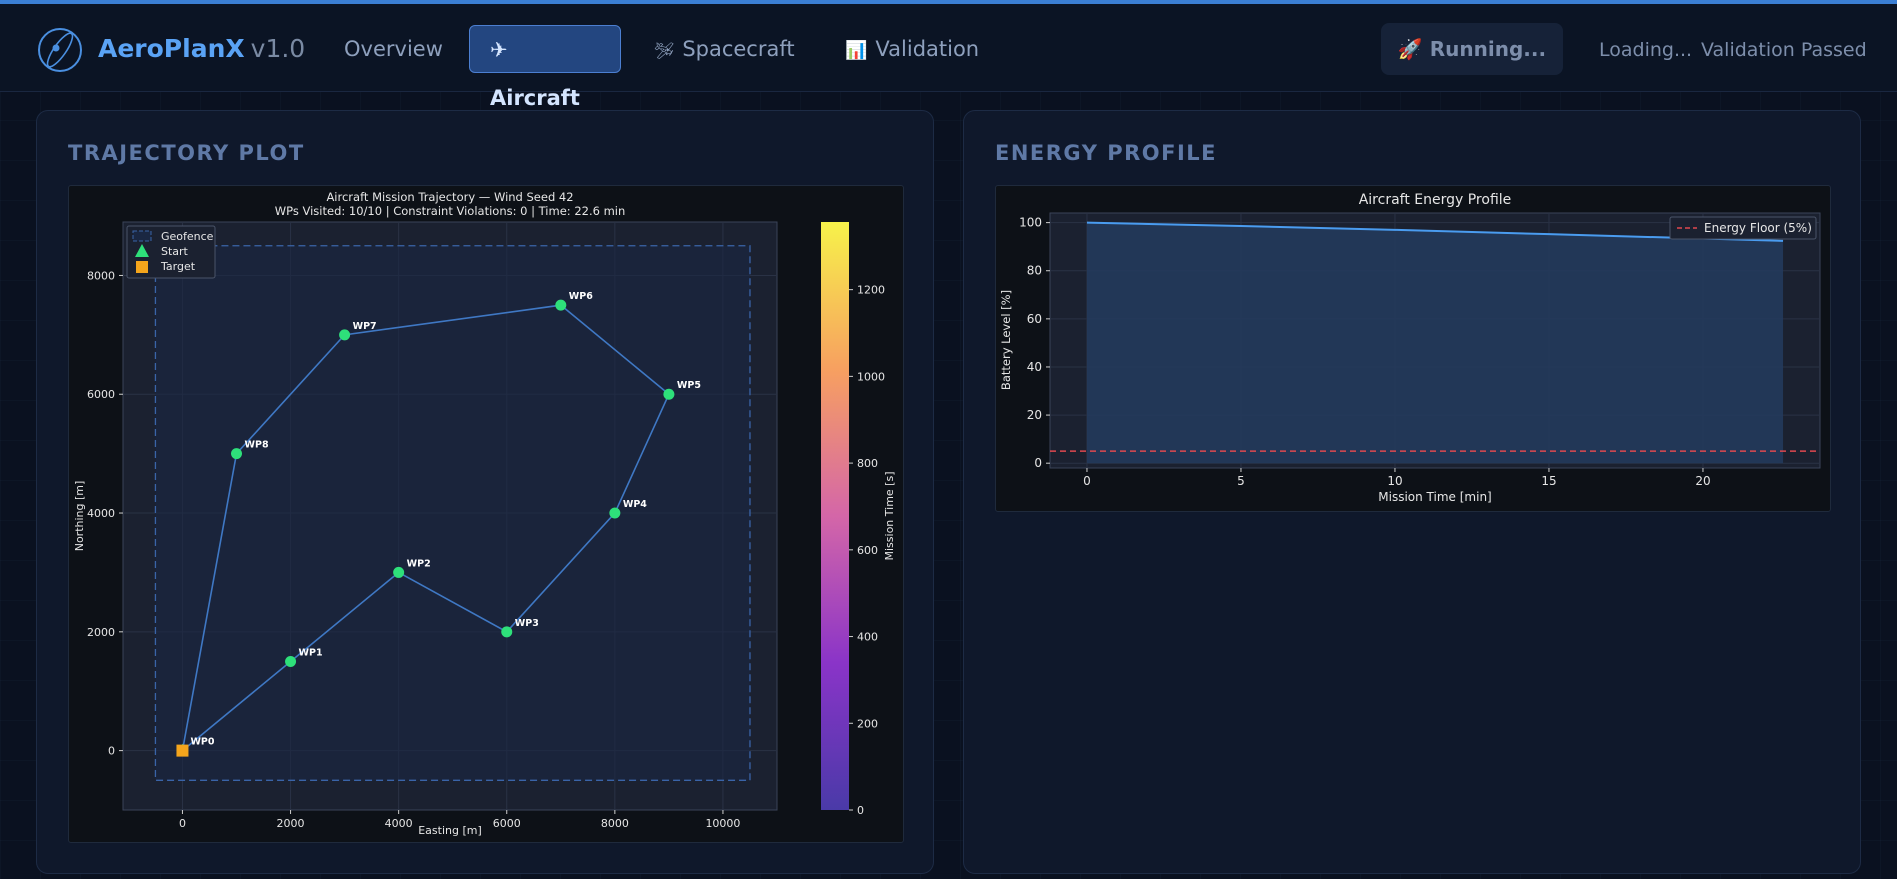 The height and width of the screenshot is (879, 1897). Describe the element at coordinates (867, 463) in the screenshot. I see `colorbar-tick-label: 800` at that location.